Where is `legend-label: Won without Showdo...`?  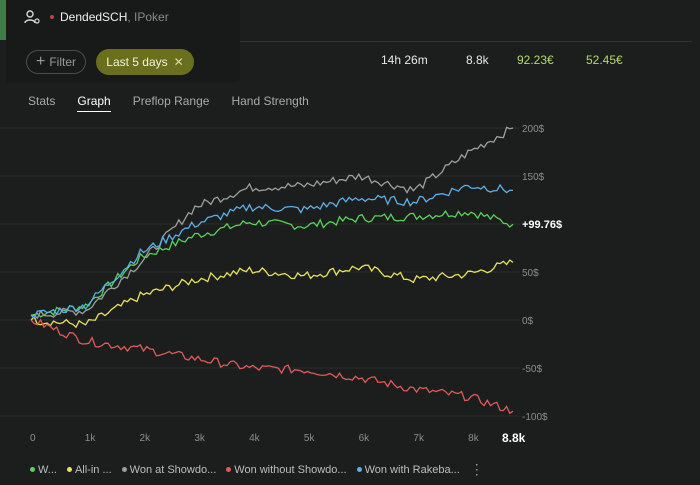 legend-label: Won without Showdo... is located at coordinates (290, 469).